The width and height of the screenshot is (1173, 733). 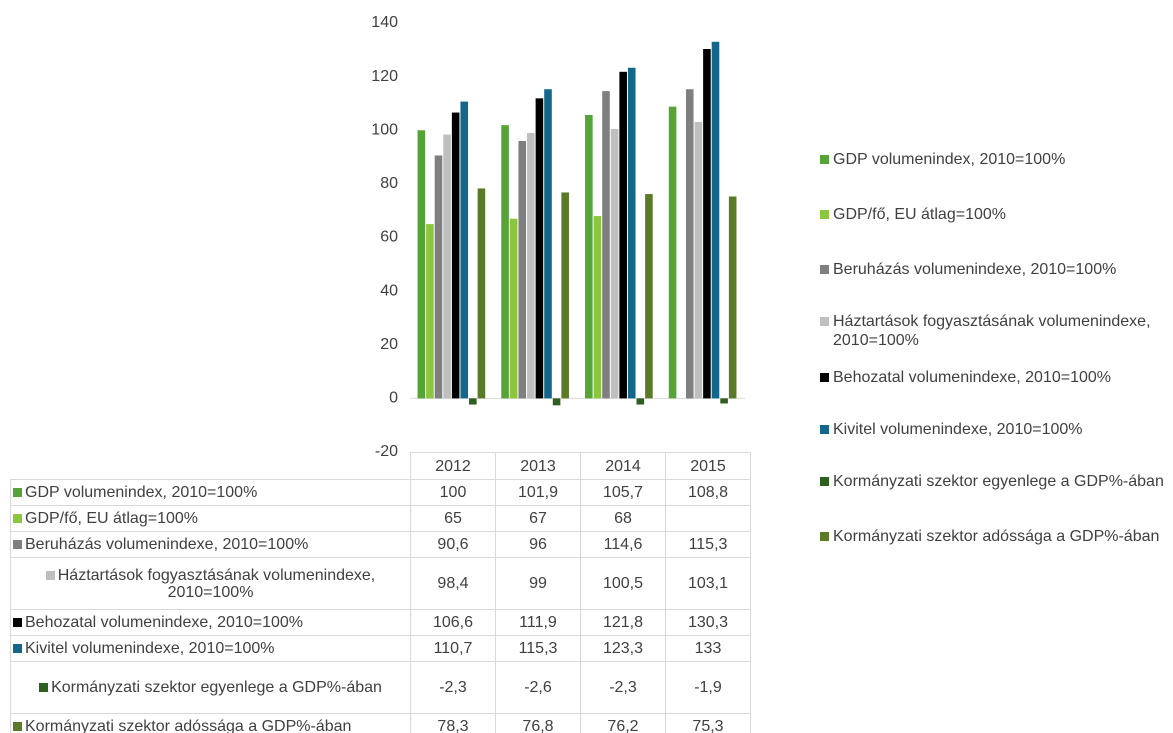 What do you see at coordinates (384, 129) in the screenshot?
I see `y-tick-label: 100` at bounding box center [384, 129].